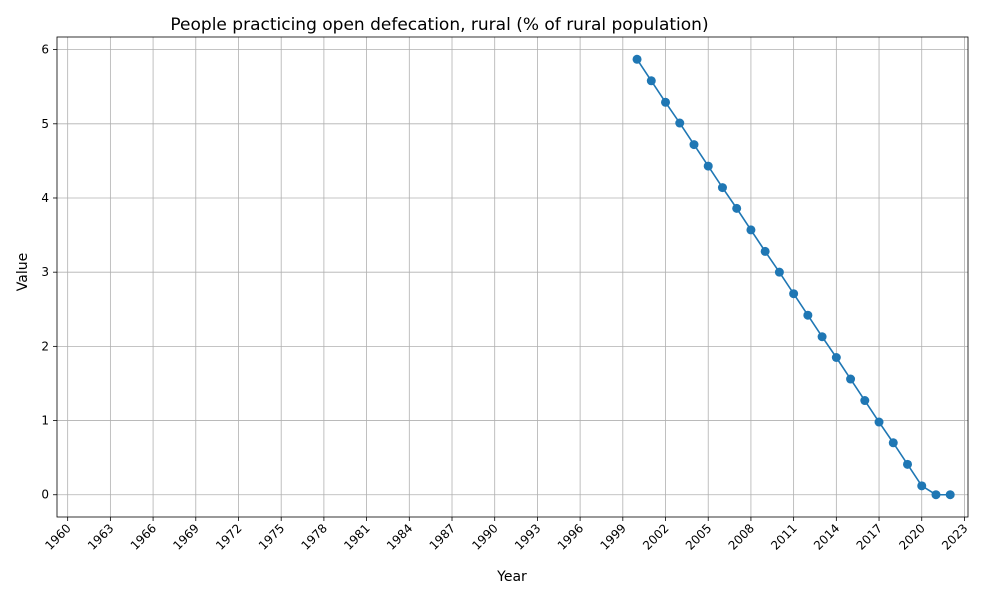 The image size is (1000, 600). I want to click on x-tick-label: 1963, so click(100, 536).